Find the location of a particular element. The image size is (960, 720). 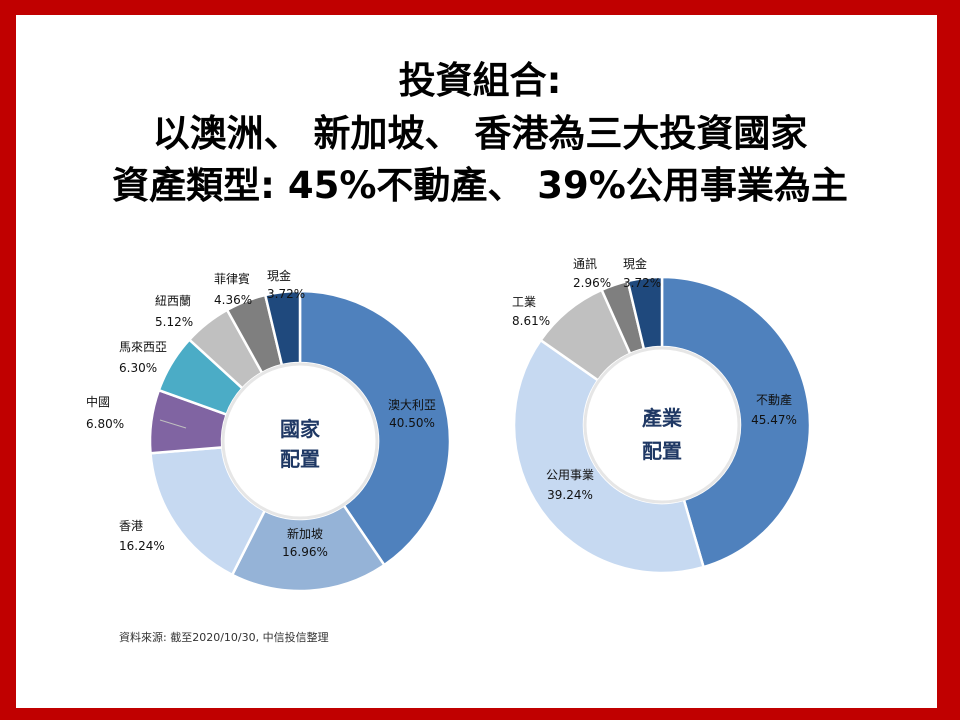

donut-center-label: 產業 is located at coordinates (662, 418).